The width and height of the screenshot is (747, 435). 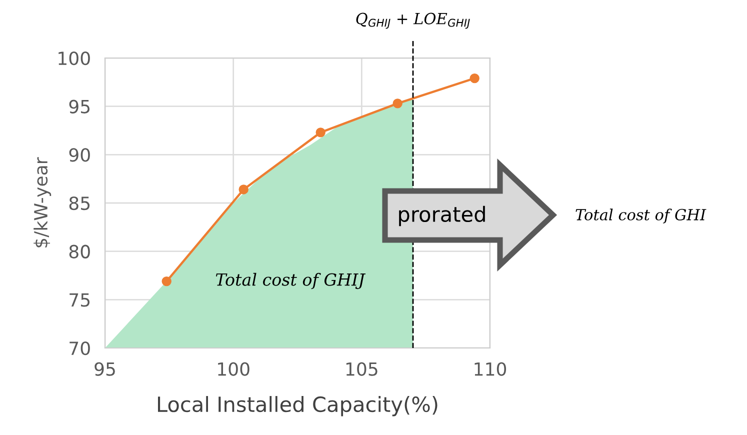 I want to click on x-tick-label: 95, so click(x=104, y=369).